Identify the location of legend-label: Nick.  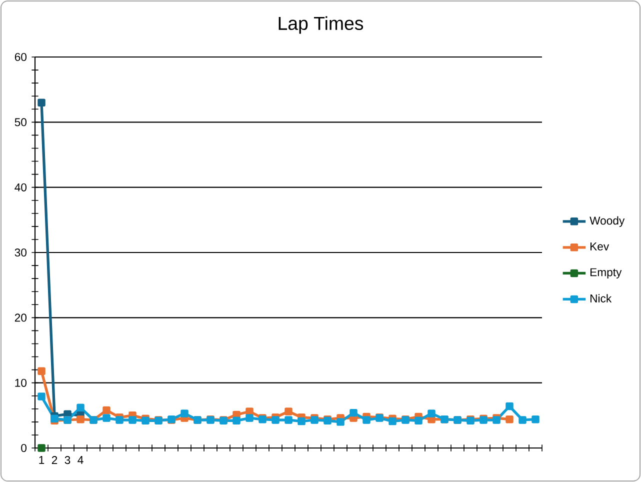
(601, 298).